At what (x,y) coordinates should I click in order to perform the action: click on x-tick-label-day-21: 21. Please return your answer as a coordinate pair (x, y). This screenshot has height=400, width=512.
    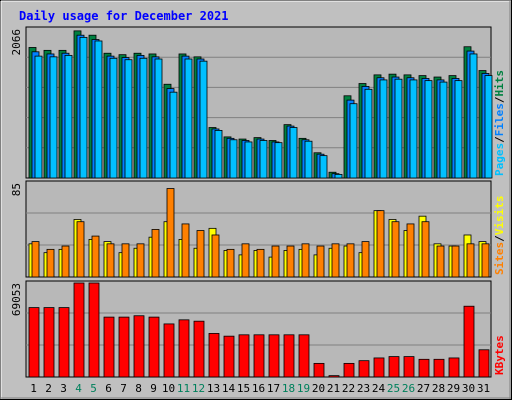
    Looking at the image, I should click on (333, 388).